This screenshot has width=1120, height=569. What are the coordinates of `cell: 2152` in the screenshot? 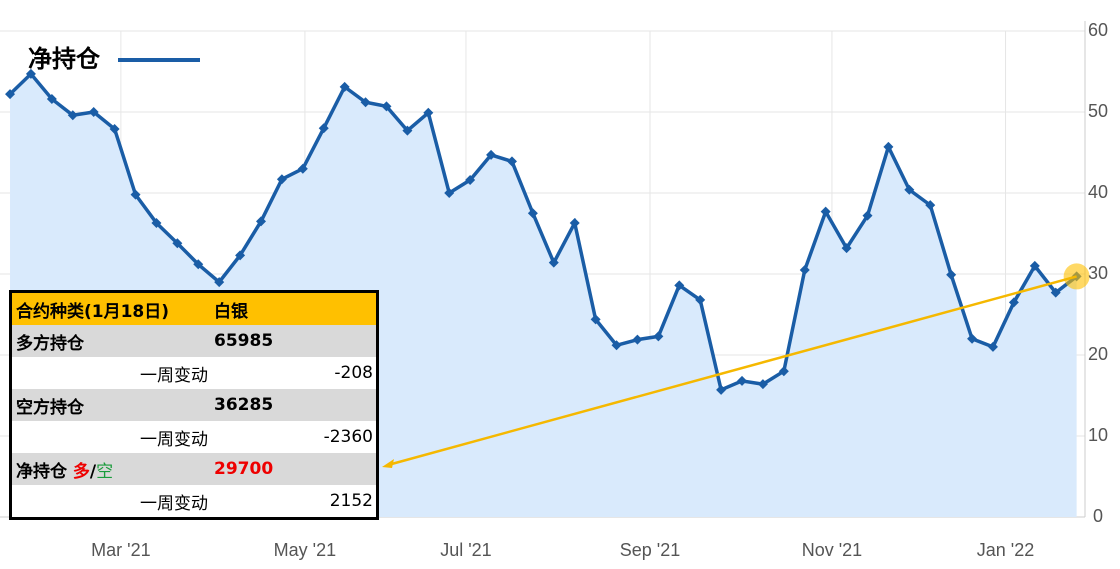 It's located at (351, 501).